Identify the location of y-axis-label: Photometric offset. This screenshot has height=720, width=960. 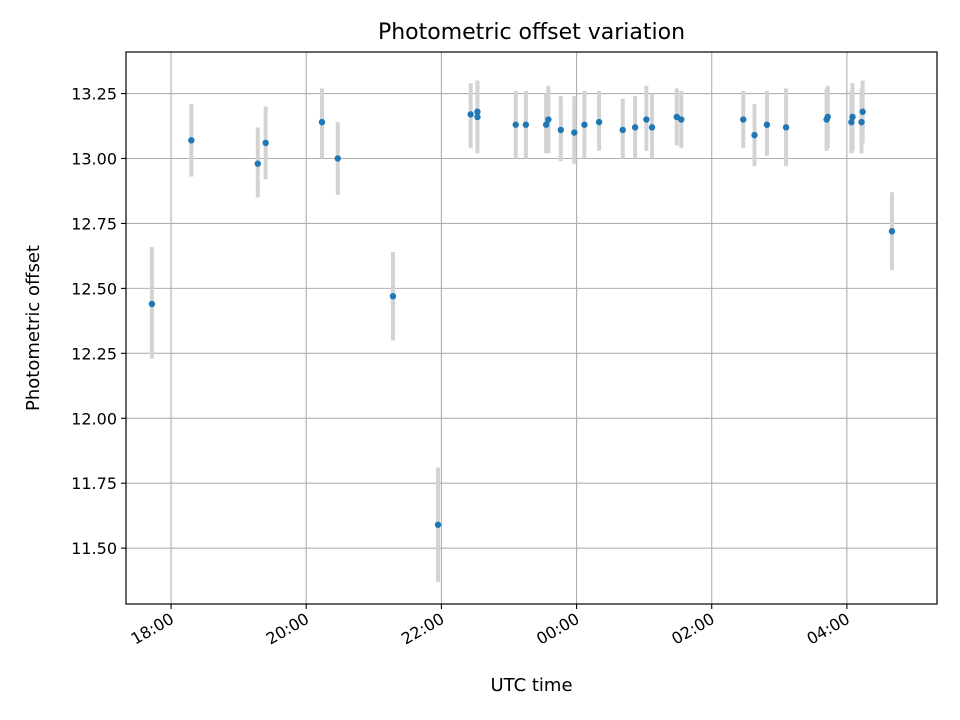
(33, 328).